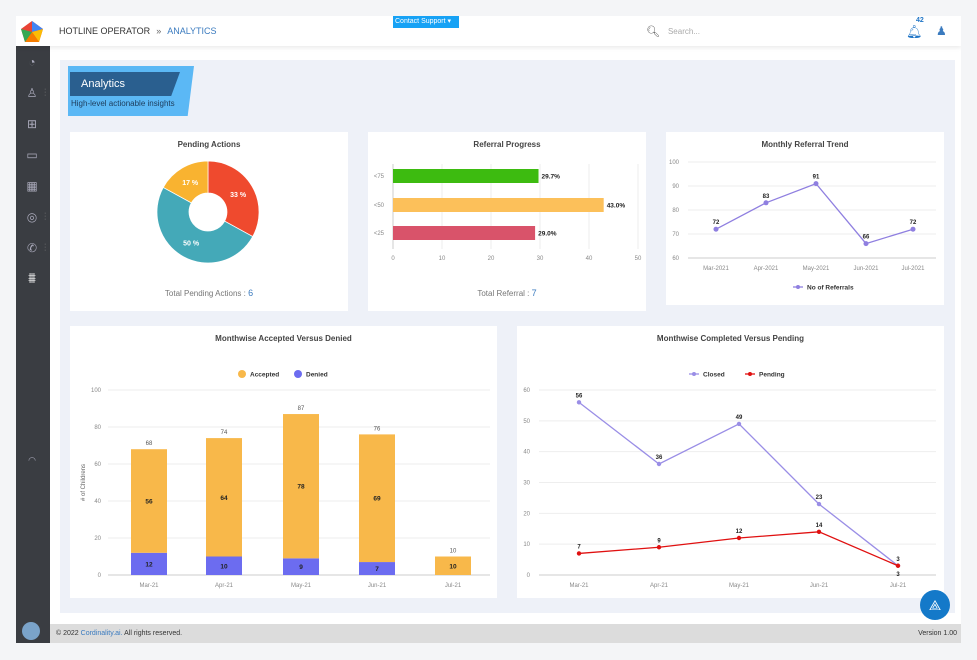 The height and width of the screenshot is (660, 977). What do you see at coordinates (738, 484) in the screenshot?
I see `series-line` at bounding box center [738, 484].